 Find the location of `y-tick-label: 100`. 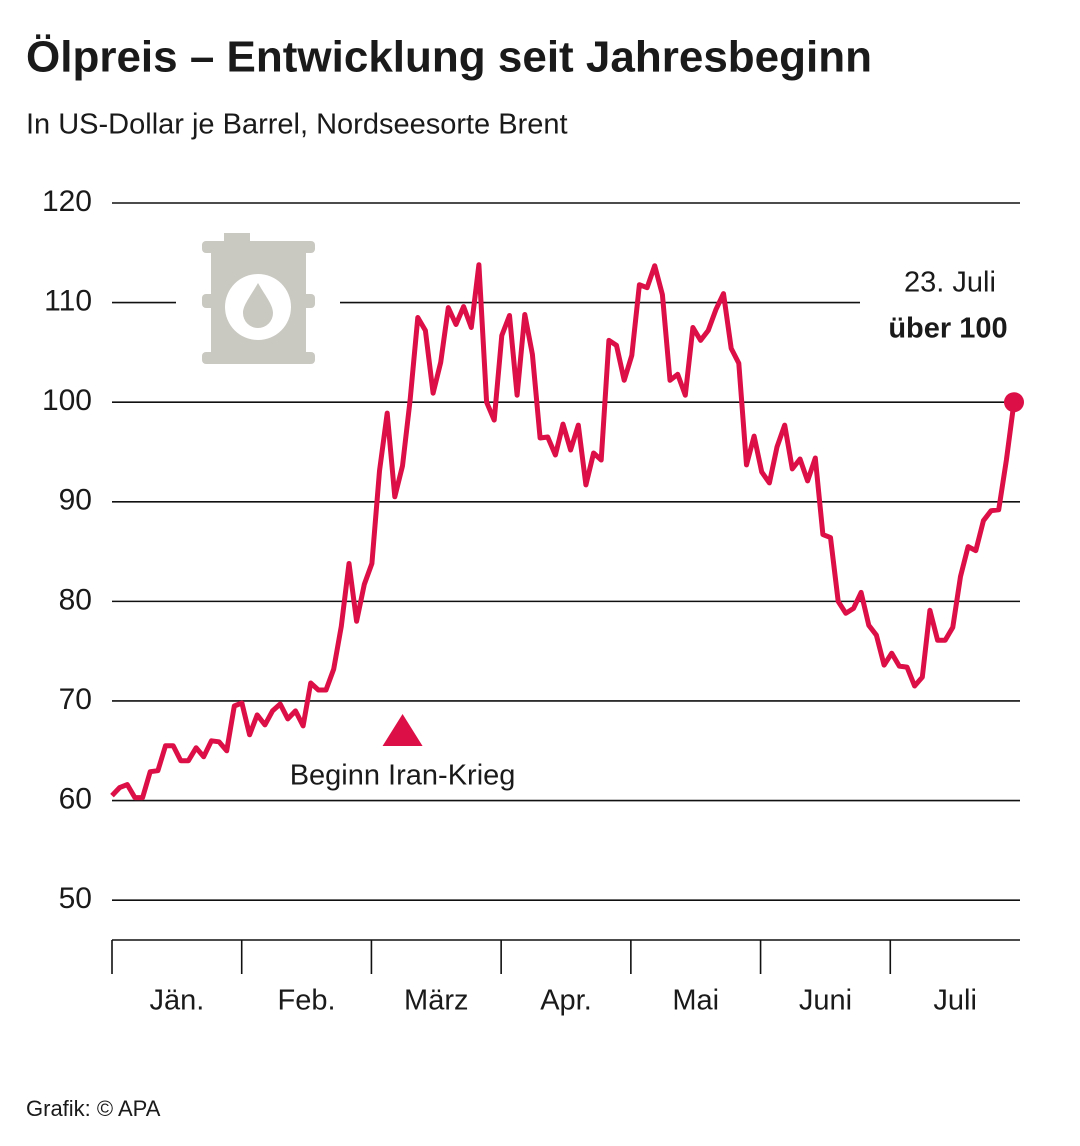

y-tick-label: 100 is located at coordinates (67, 400).